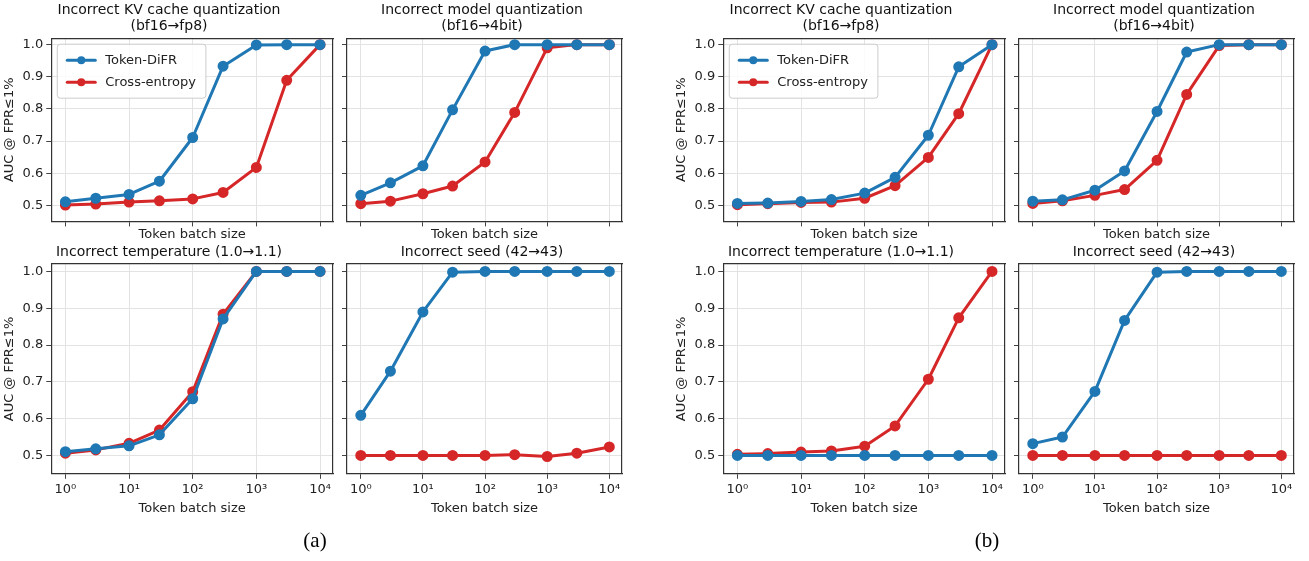 This screenshot has width=1309, height=561. What do you see at coordinates (315, 540) in the screenshot?
I see `text: (a)` at bounding box center [315, 540].